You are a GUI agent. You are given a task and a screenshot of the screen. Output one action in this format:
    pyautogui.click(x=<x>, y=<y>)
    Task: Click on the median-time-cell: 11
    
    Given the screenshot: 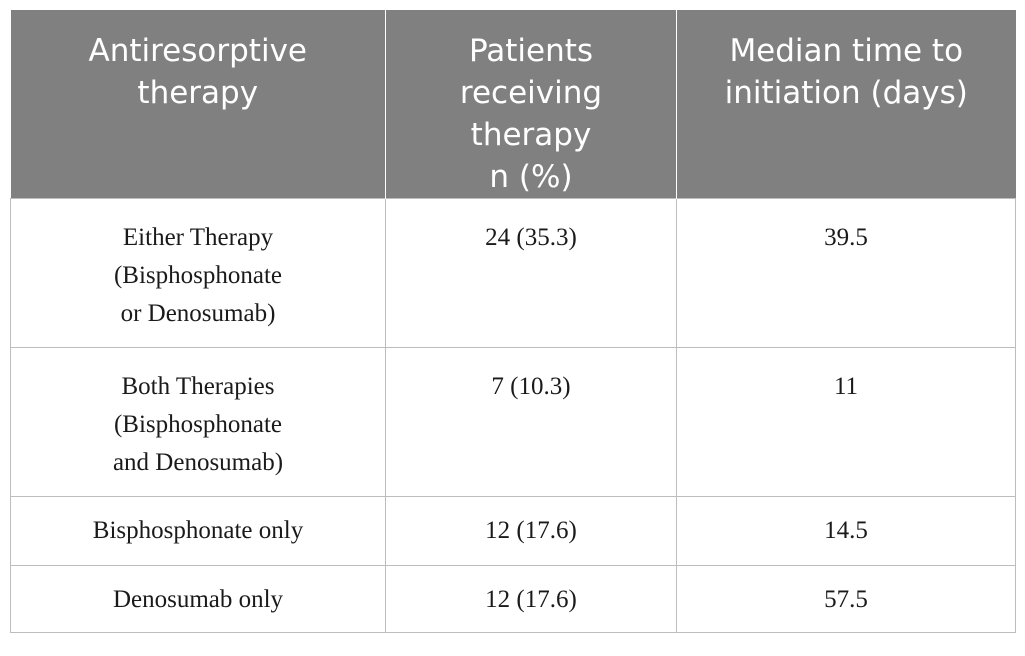 What is the action you would take?
    pyautogui.click(x=846, y=422)
    